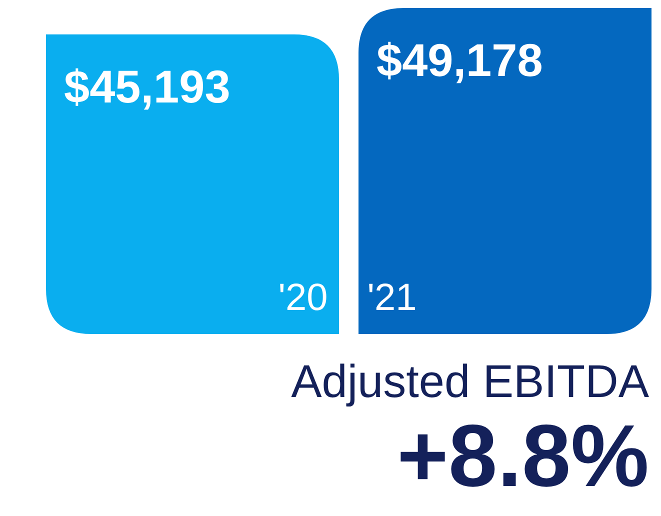 This screenshot has height=516, width=661. Describe the element at coordinates (523, 455) in the screenshot. I see `text: +8.8%` at that location.